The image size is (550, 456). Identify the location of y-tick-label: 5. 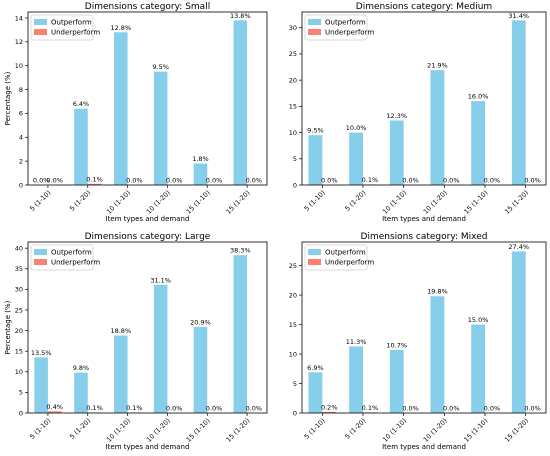
(21, 393).